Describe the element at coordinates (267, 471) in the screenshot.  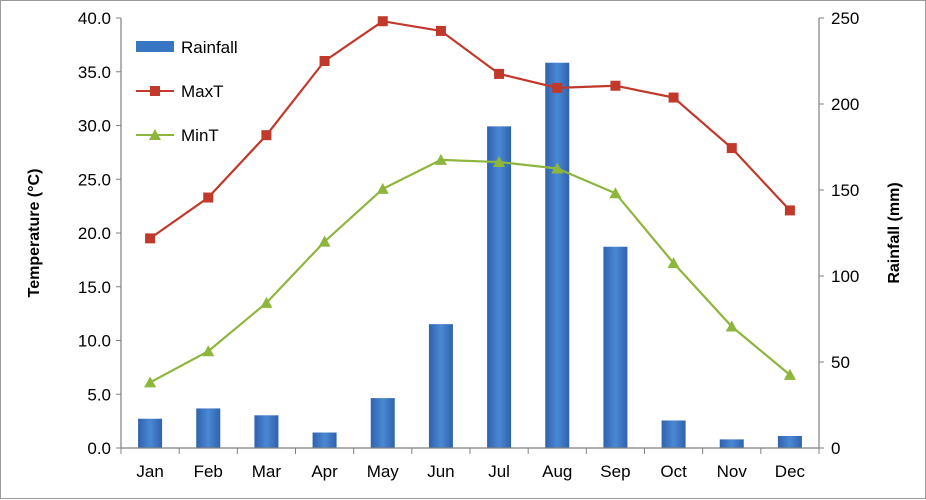
I see `x-tick-label: Mar` at that location.